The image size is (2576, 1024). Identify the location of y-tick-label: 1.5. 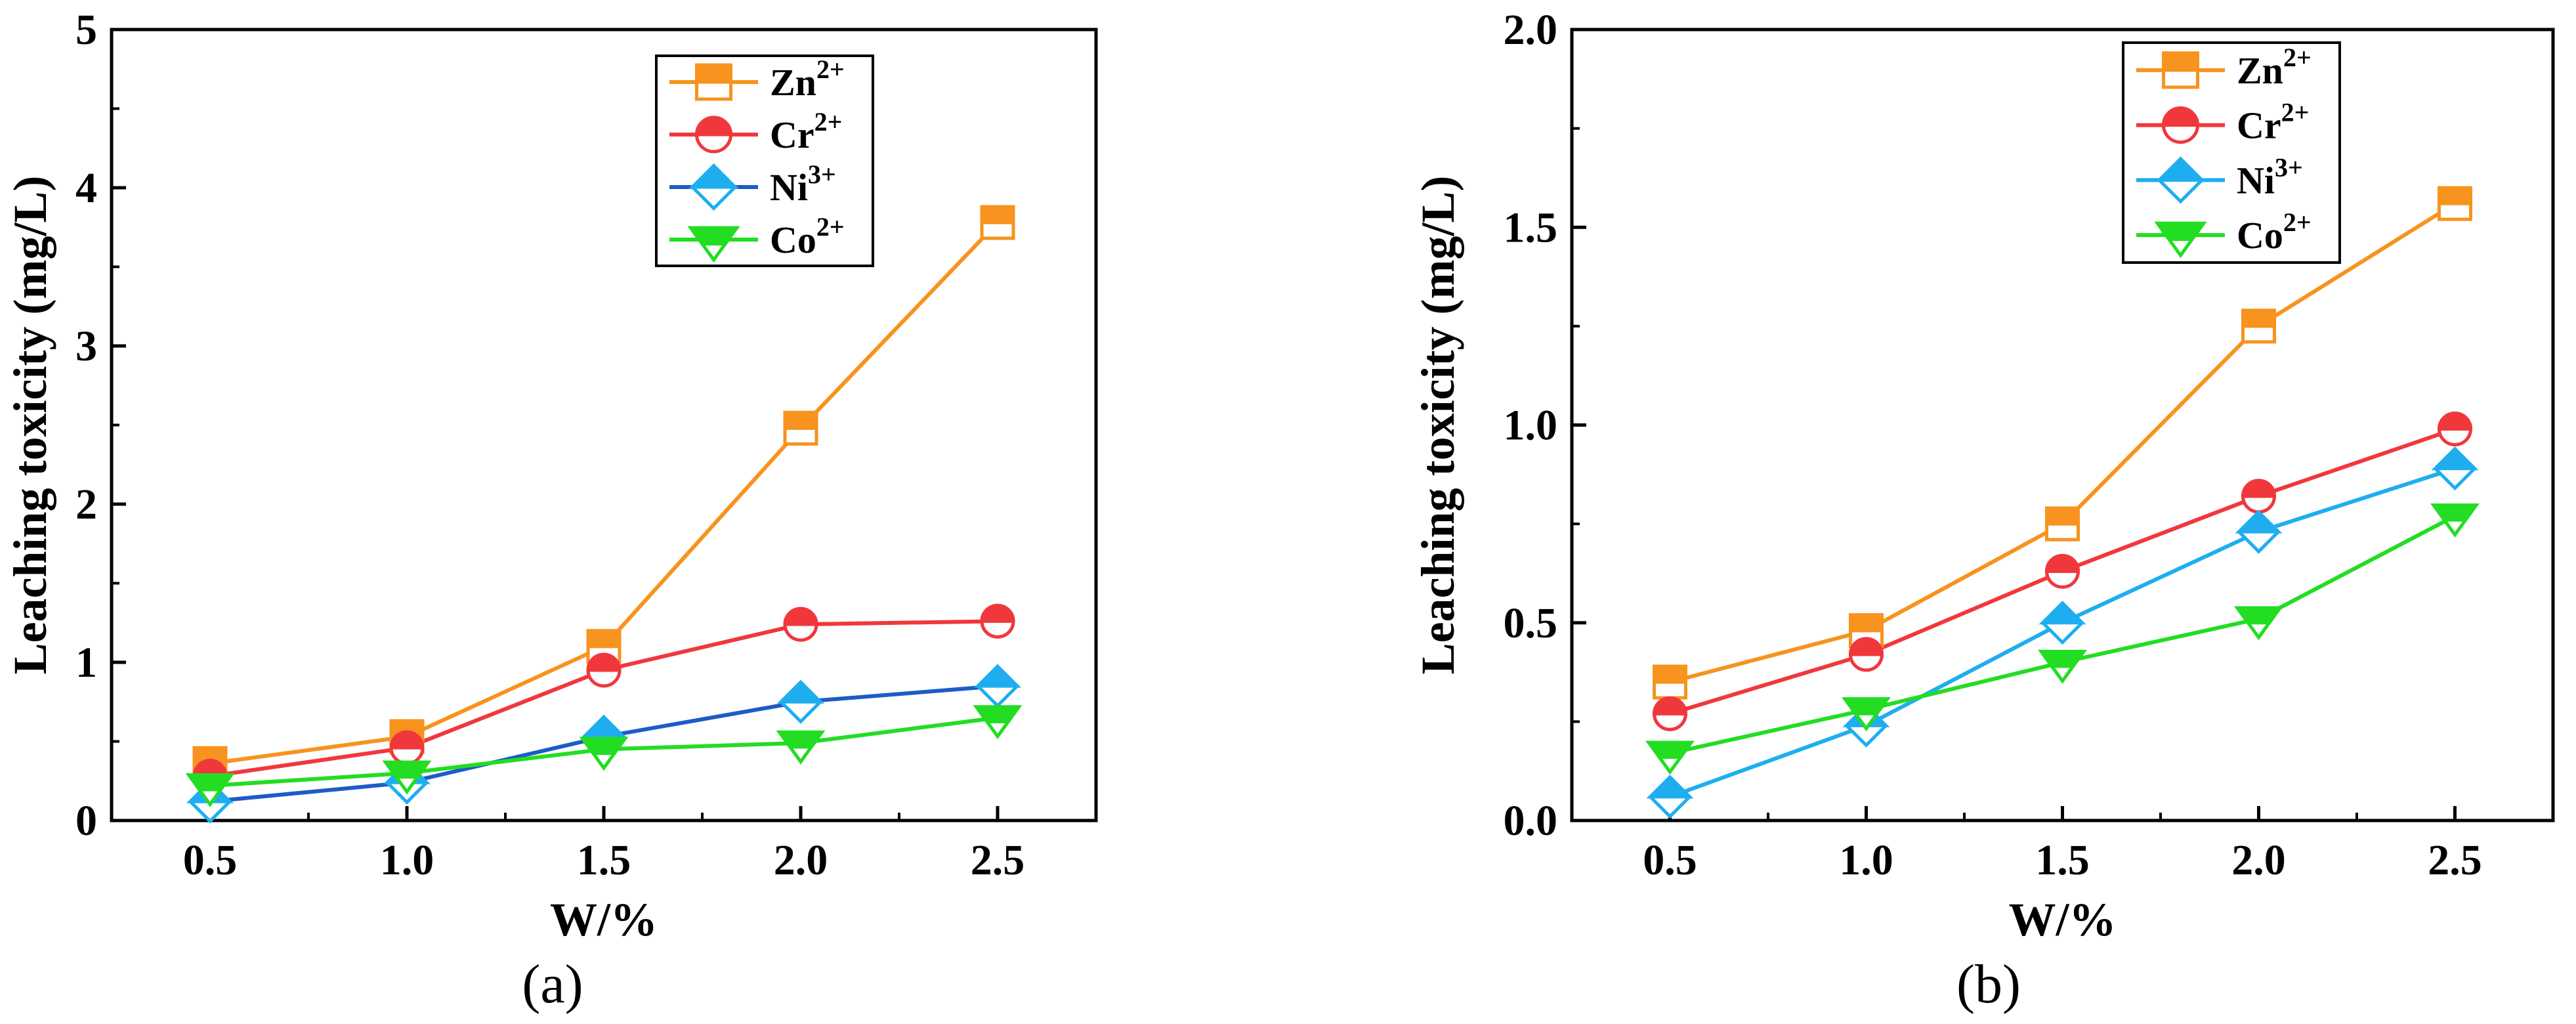
(1531, 227).